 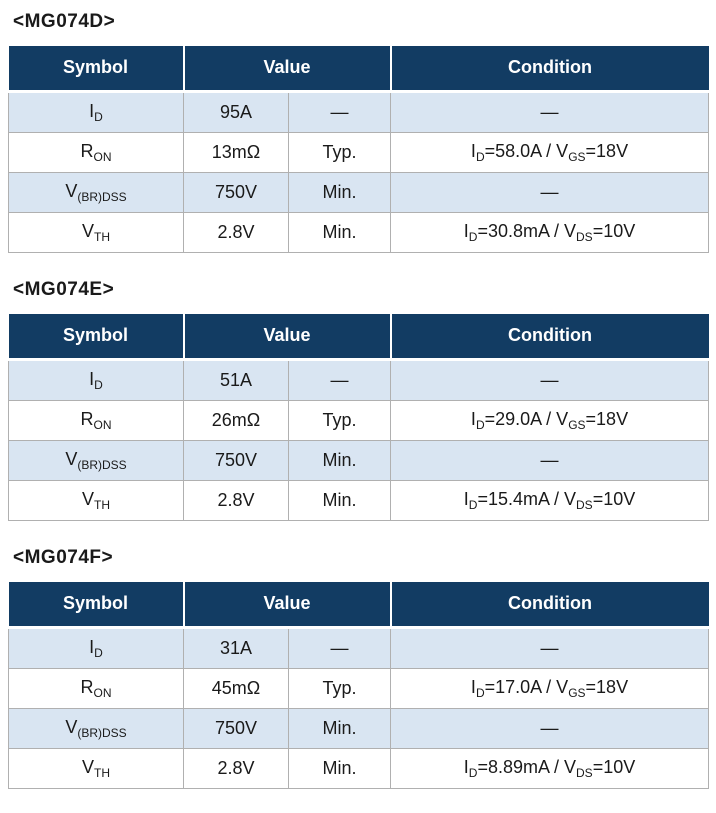 I want to click on condition-cell: ID=29.0A / VGS=18V, so click(x=549, y=420).